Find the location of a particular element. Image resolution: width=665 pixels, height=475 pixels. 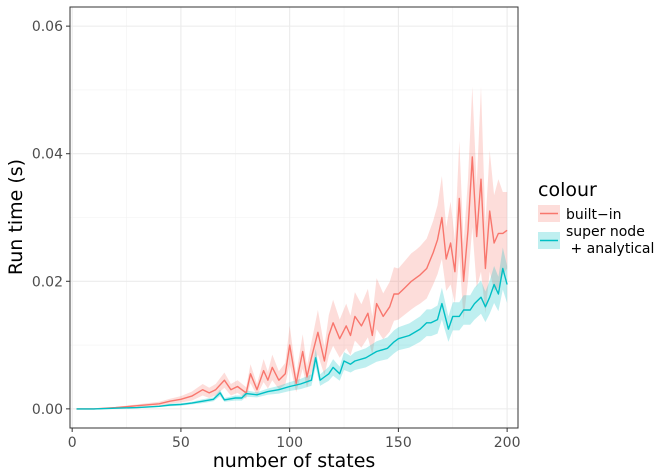

x-tick-label: 50 is located at coordinates (181, 443).